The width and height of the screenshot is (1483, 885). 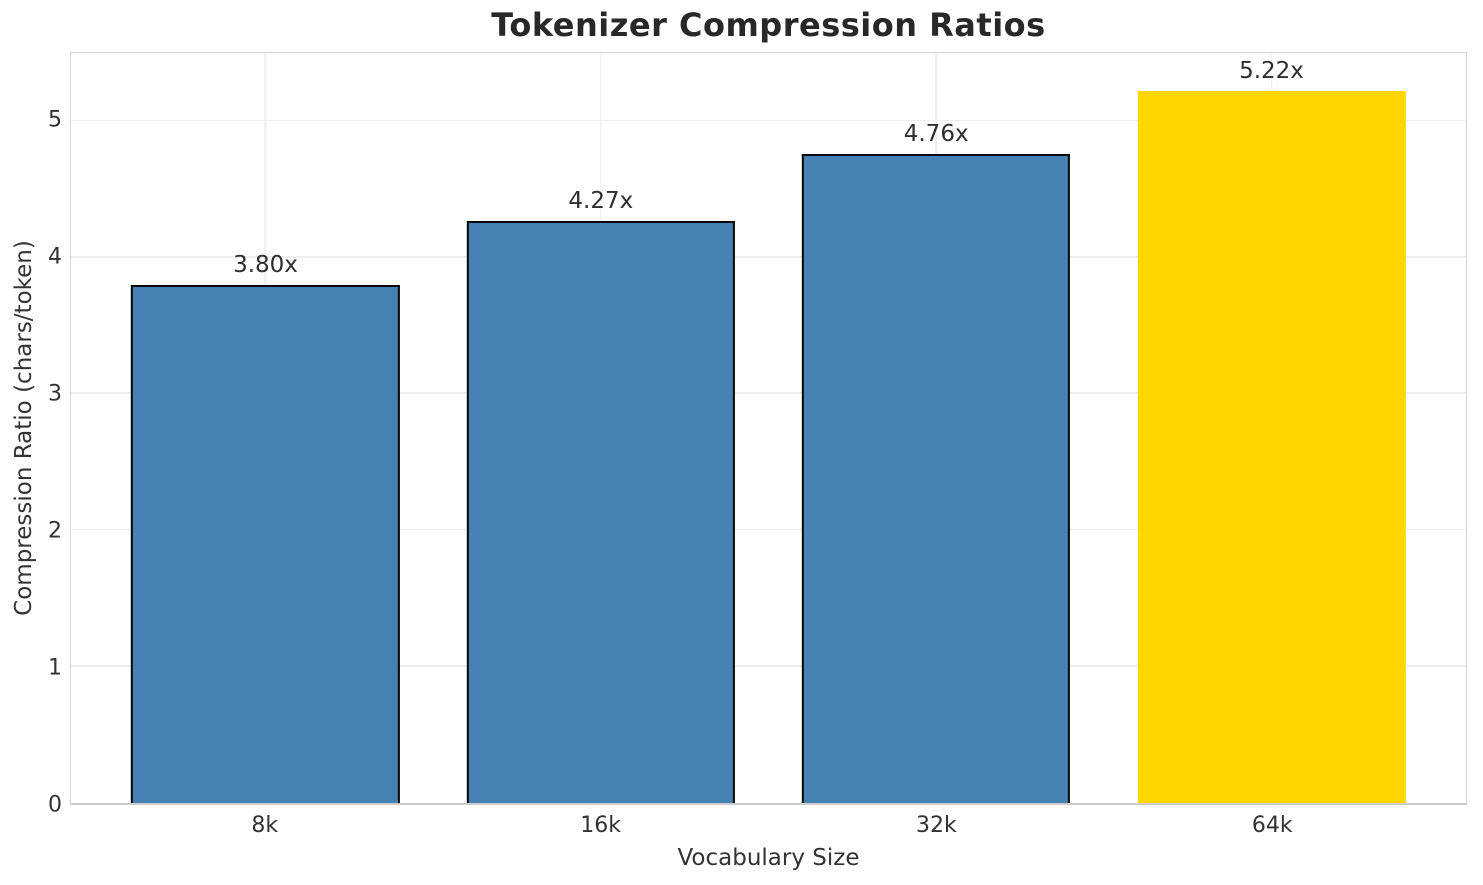 I want to click on y-tick-label-4: 4, so click(x=55, y=257).